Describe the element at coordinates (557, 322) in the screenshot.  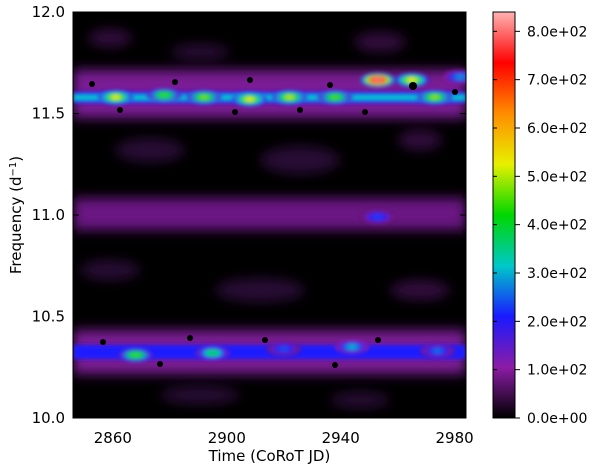
I see `colorbar-tick-label: 2.0e+02` at that location.